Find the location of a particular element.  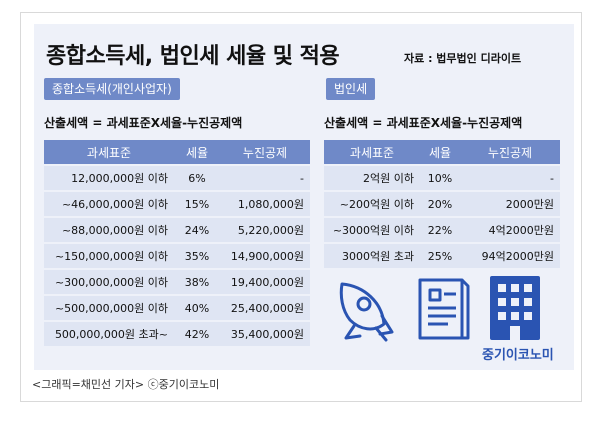

deduction-cell: 5,220,000원 is located at coordinates (265, 230).